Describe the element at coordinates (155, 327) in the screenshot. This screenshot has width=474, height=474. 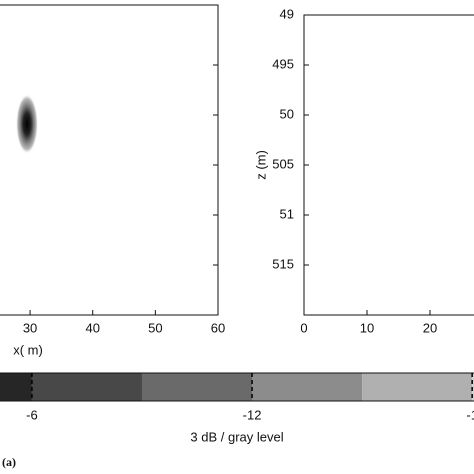
I see `x-tick-label: 50` at that location.